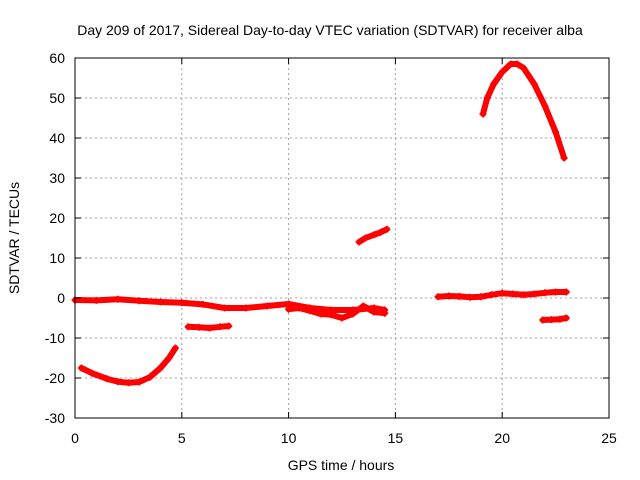 This screenshot has width=640, height=480. What do you see at coordinates (57, 138) in the screenshot?
I see `y-tick-label: 40` at bounding box center [57, 138].